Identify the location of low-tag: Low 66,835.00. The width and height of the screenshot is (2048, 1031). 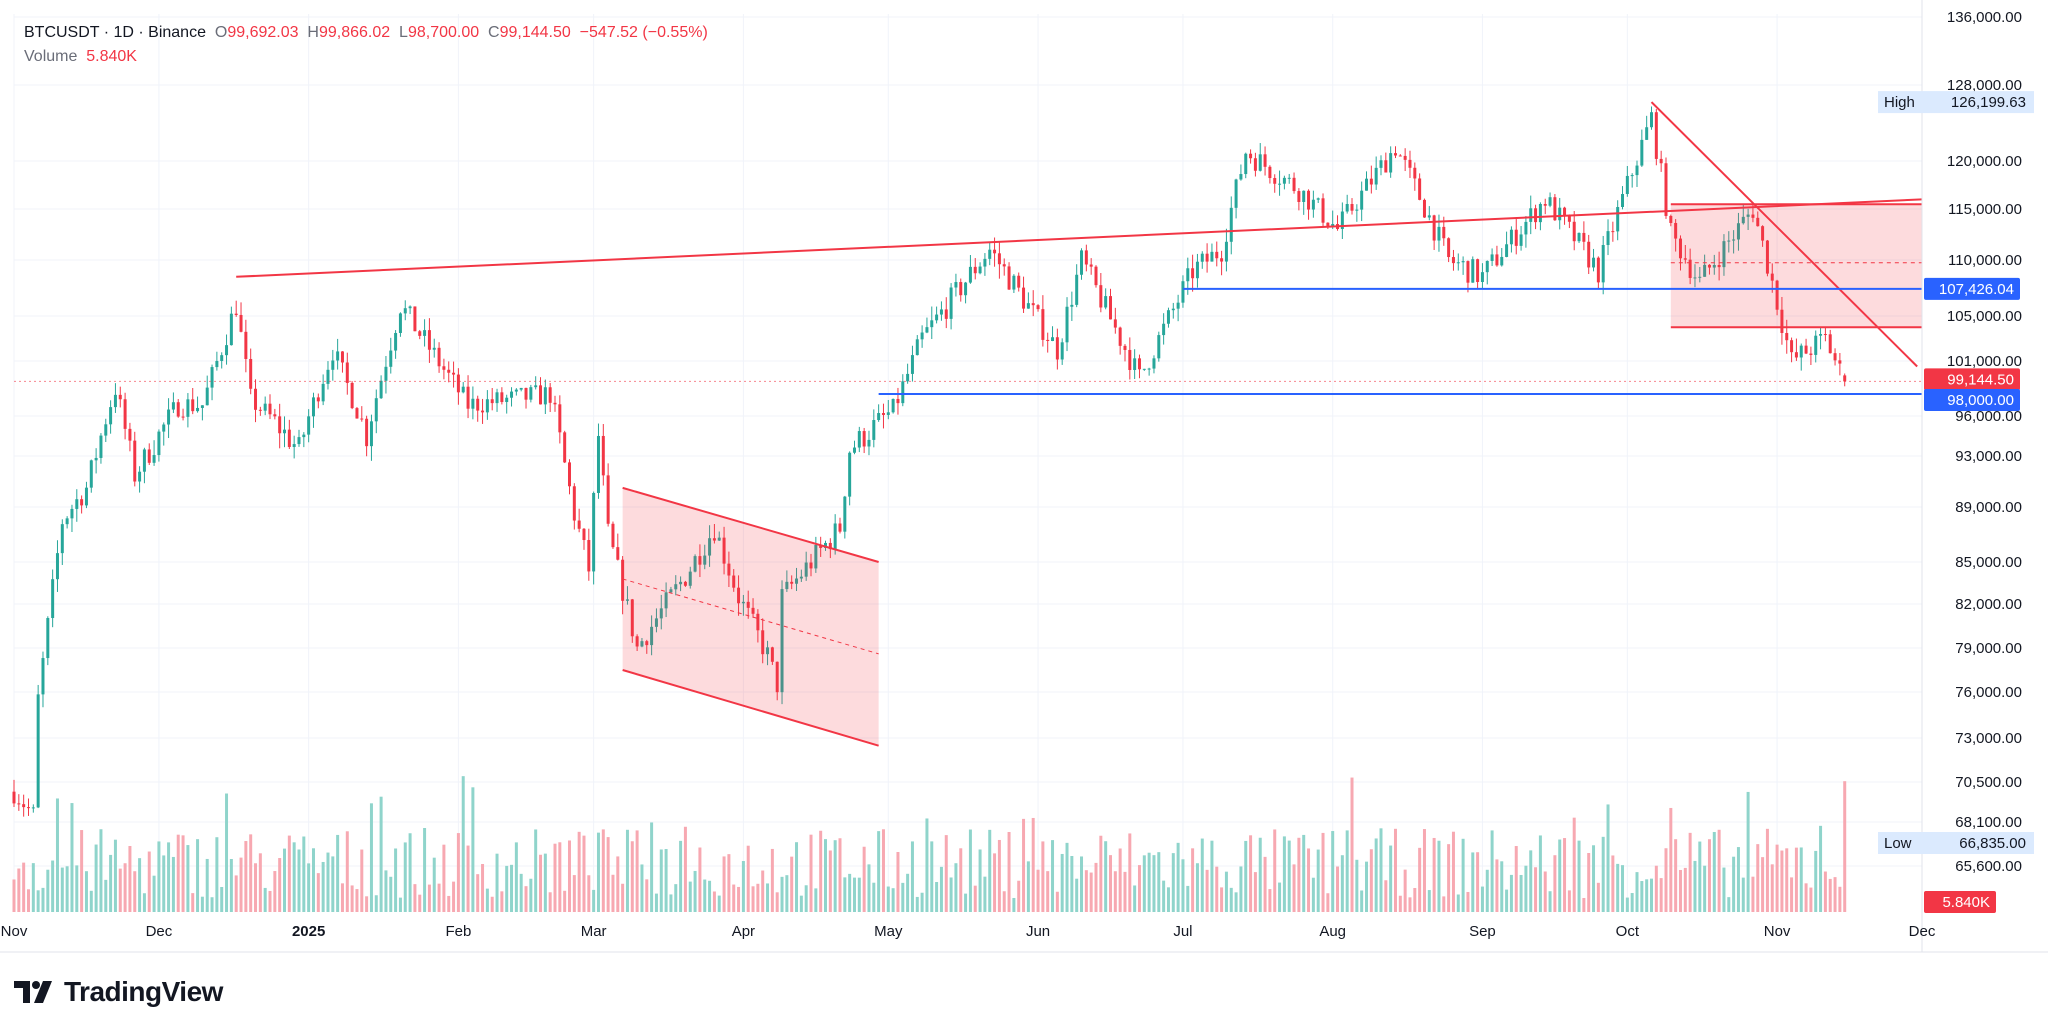
(1956, 843).